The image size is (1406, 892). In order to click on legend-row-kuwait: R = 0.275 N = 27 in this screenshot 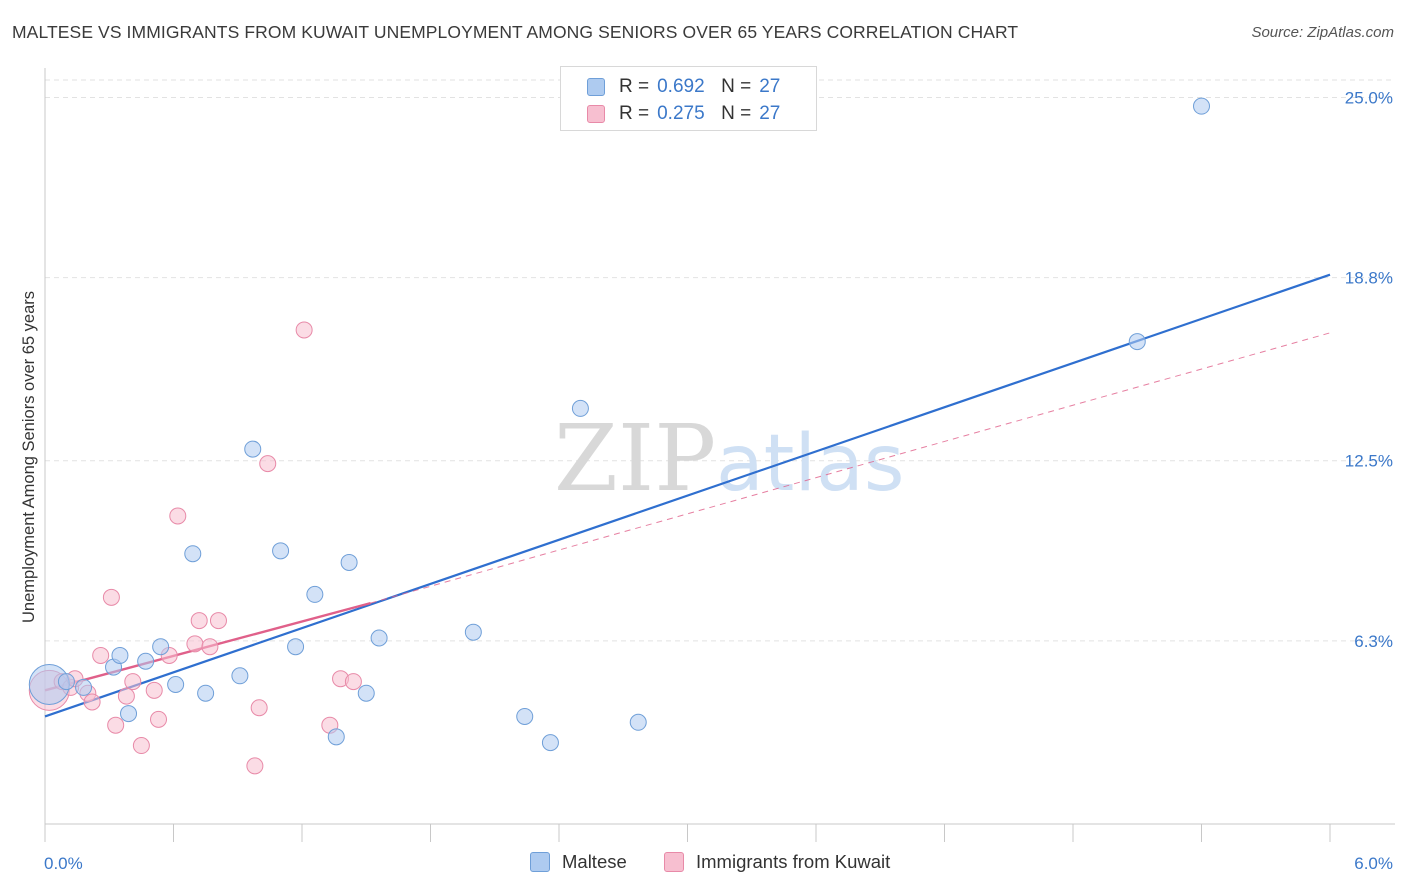, I will do `click(683, 114)`.